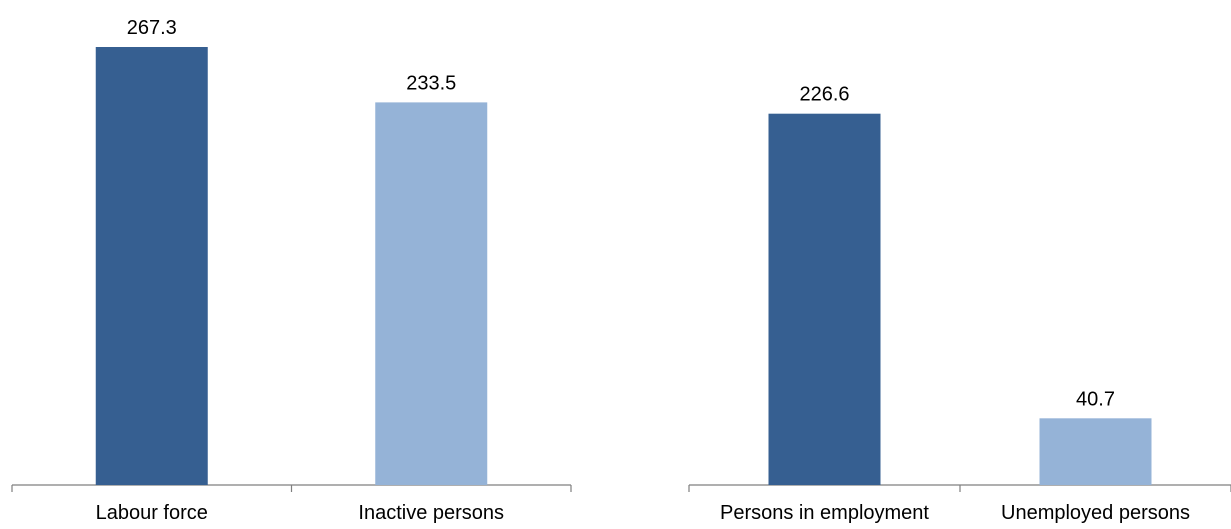  Describe the element at coordinates (151, 266) in the screenshot. I see `bar-labour-force` at that location.